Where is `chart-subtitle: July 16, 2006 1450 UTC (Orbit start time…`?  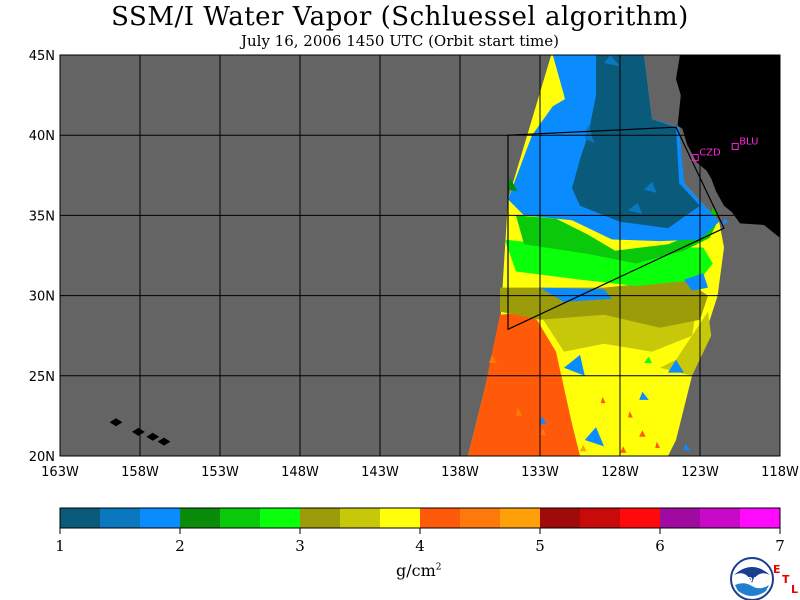
chart-subtitle: July 16, 2006 1450 UTC (Orbit start time… is located at coordinates (400, 41).